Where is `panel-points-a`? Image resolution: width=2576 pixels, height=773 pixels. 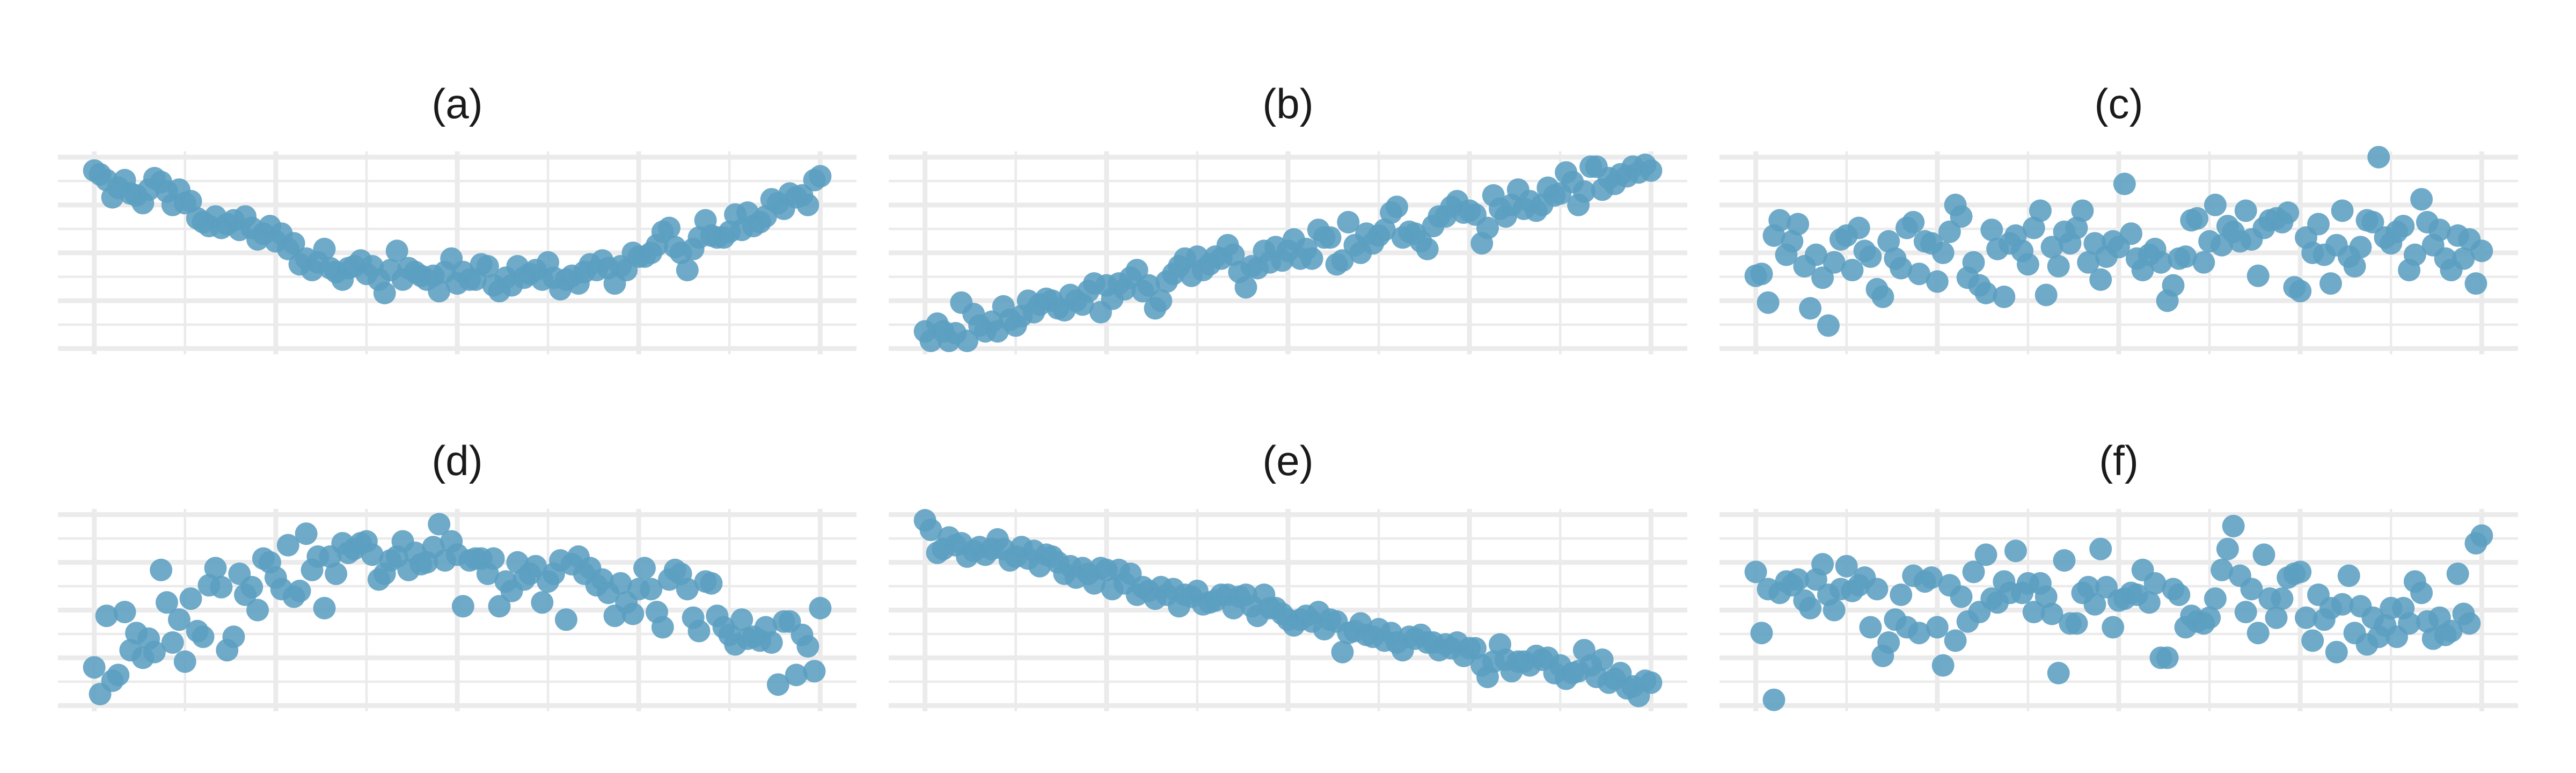
panel-points-a is located at coordinates (457, 231).